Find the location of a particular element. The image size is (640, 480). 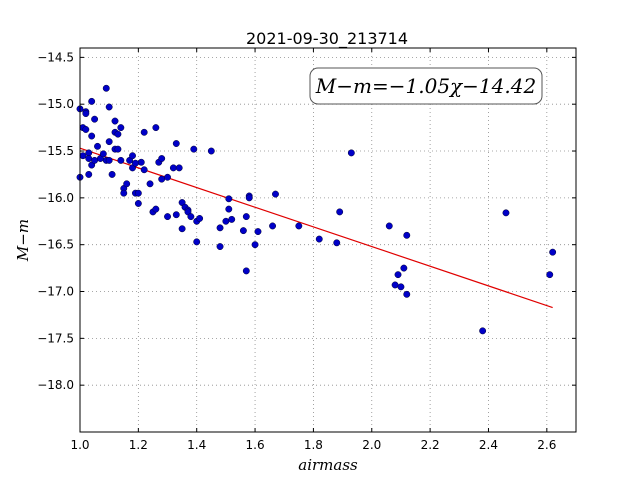

y-tick-label: −17.5 is located at coordinates (55, 338).